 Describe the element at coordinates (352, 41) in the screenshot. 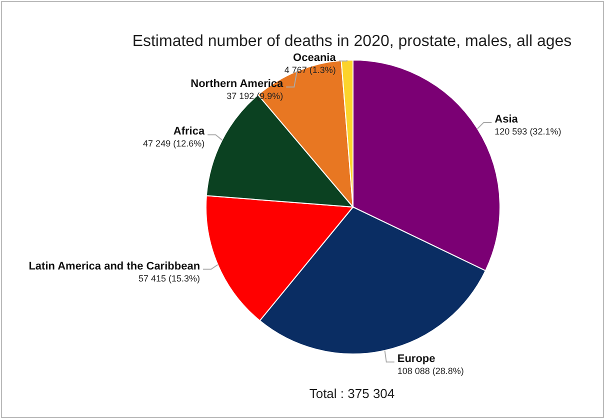

I see `chart-title: Estimated number of deaths in 2020, prostate, males, all ages` at that location.